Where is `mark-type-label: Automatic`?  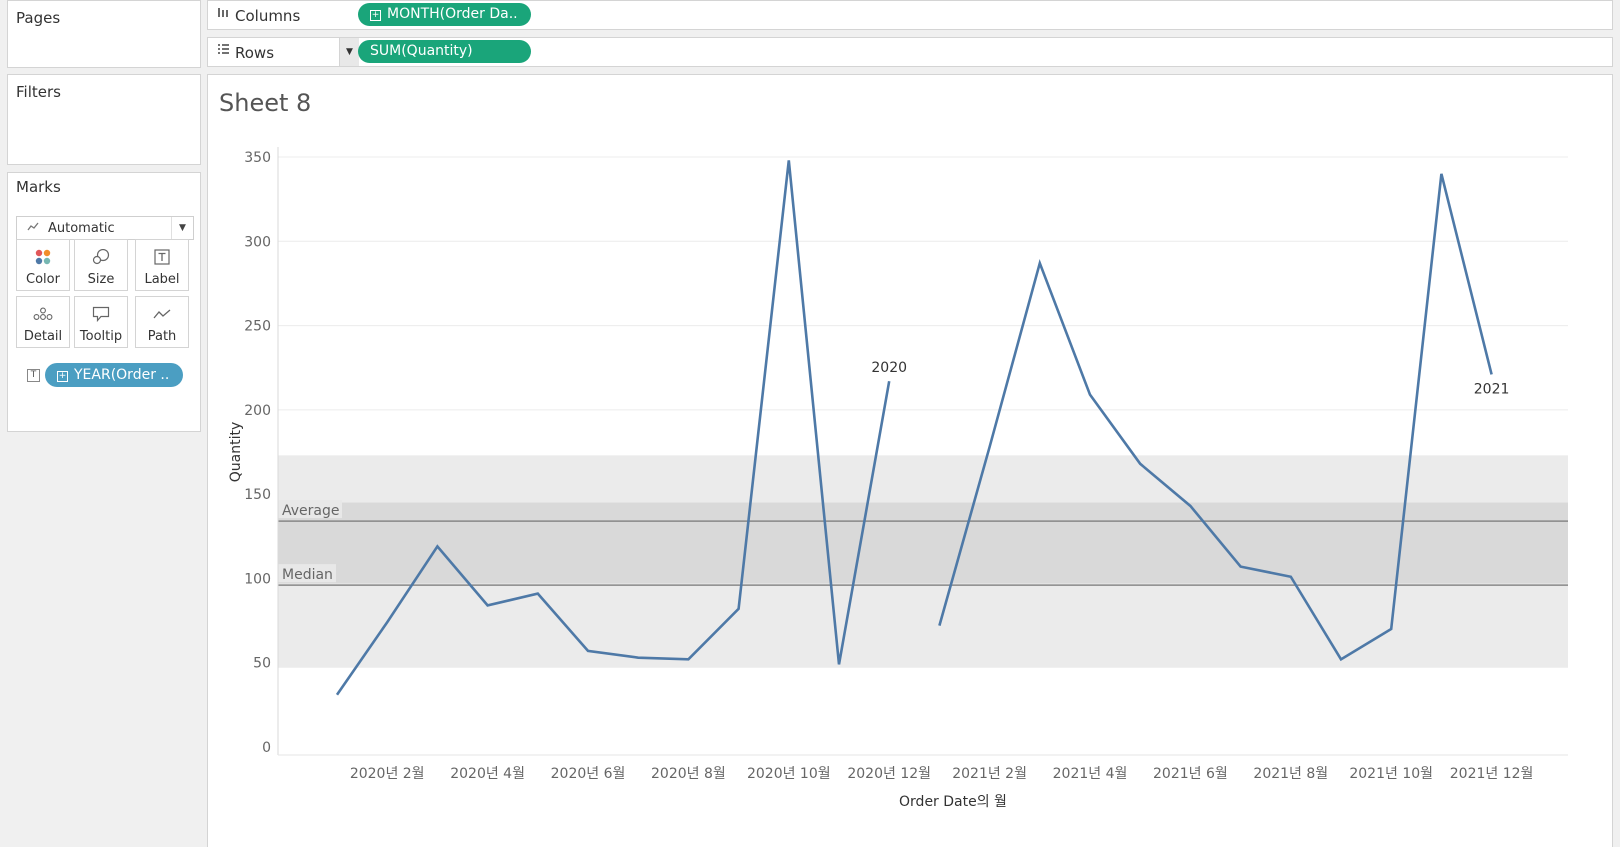 mark-type-label: Automatic is located at coordinates (81, 228).